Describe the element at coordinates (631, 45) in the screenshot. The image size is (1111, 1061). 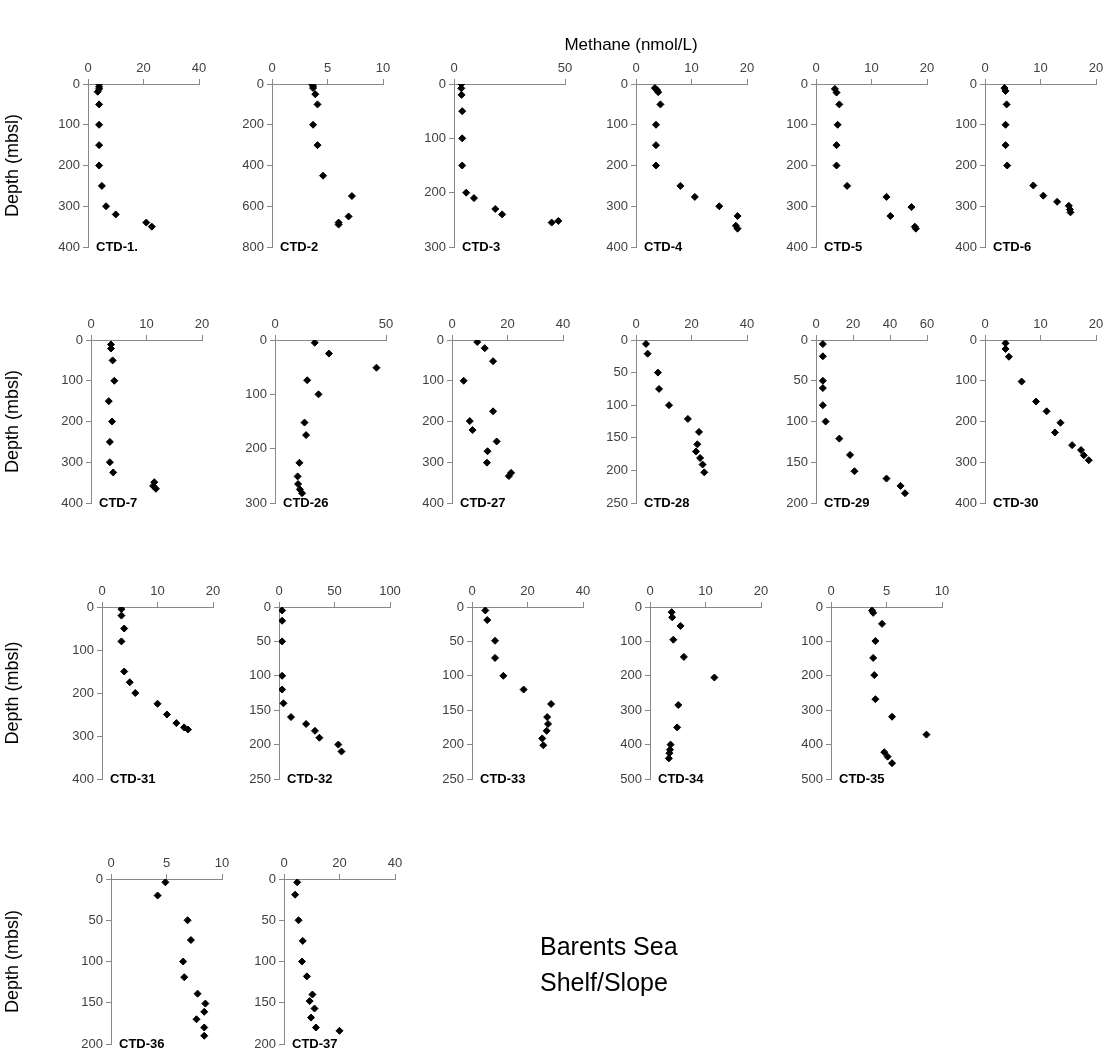
I see `x-axis-title: Methane (nmol/L)` at that location.